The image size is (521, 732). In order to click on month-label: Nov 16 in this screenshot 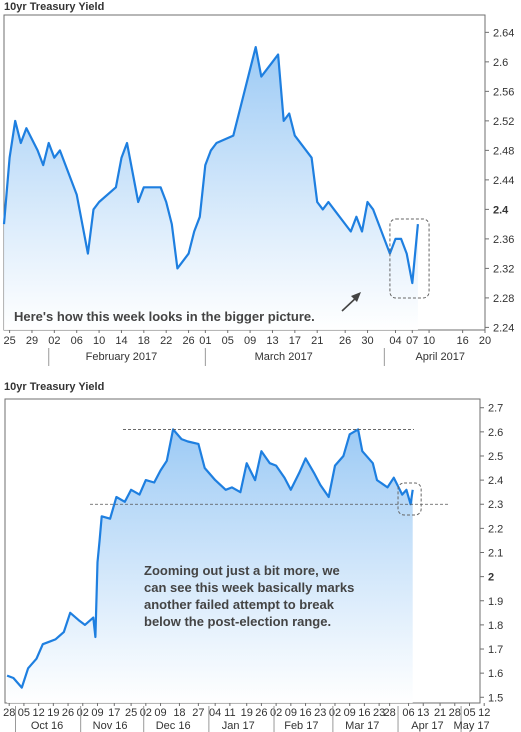, I will do `click(110, 726)`.